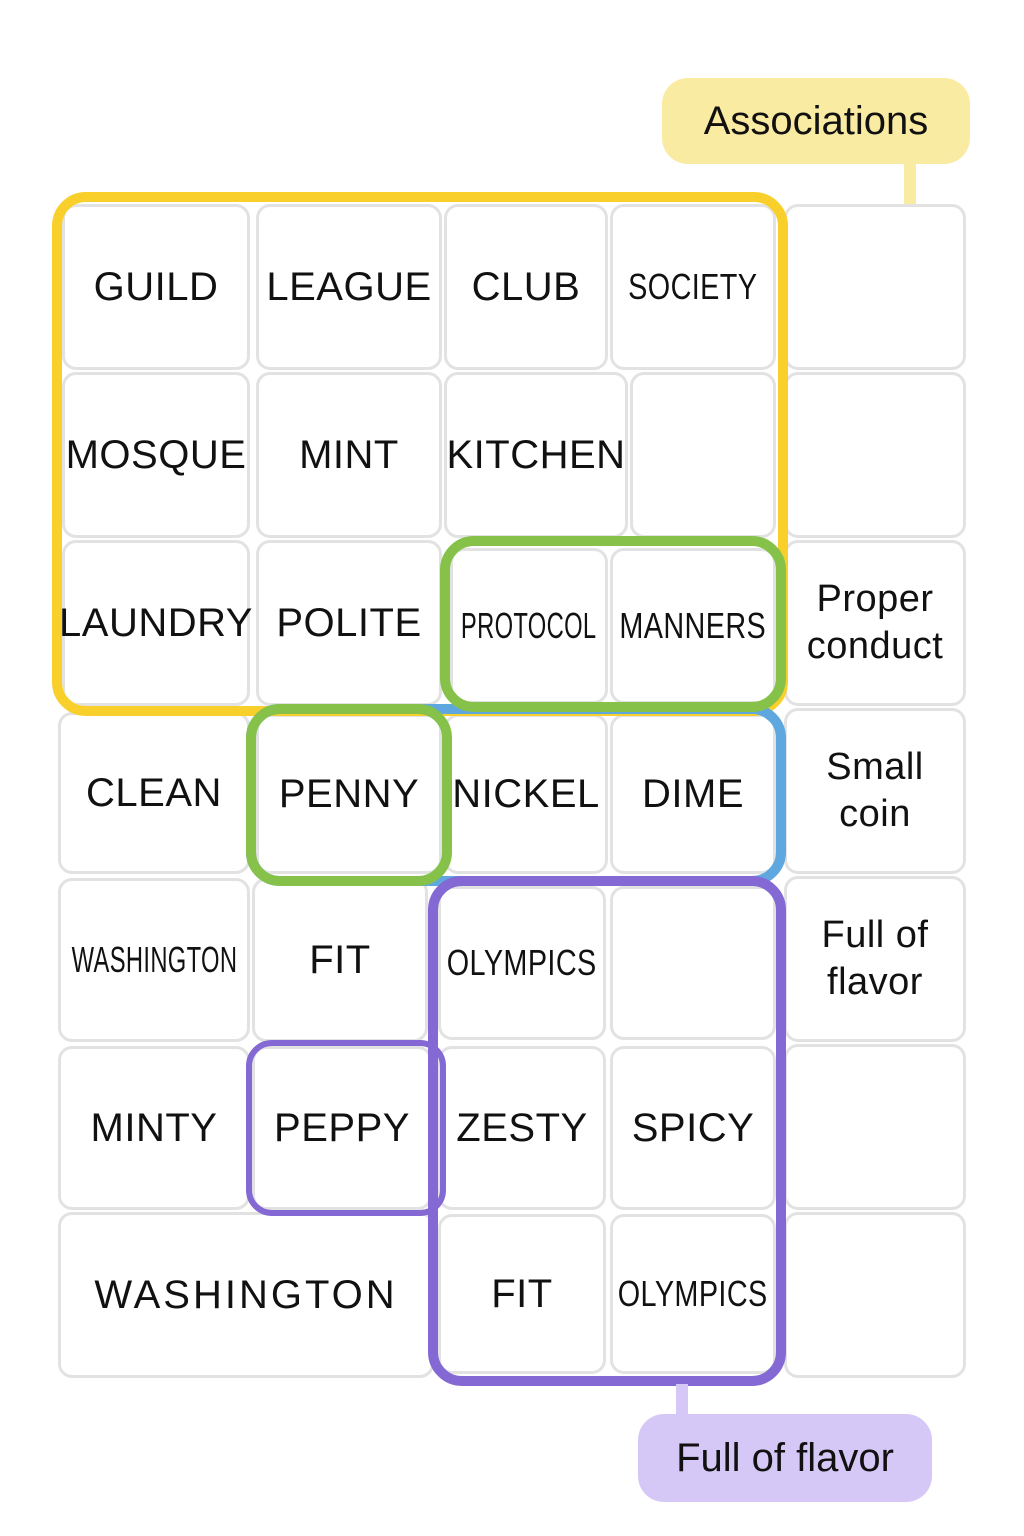 The height and width of the screenshot is (1536, 1024). What do you see at coordinates (875, 623) in the screenshot?
I see `category-tile: Proper conduct` at bounding box center [875, 623].